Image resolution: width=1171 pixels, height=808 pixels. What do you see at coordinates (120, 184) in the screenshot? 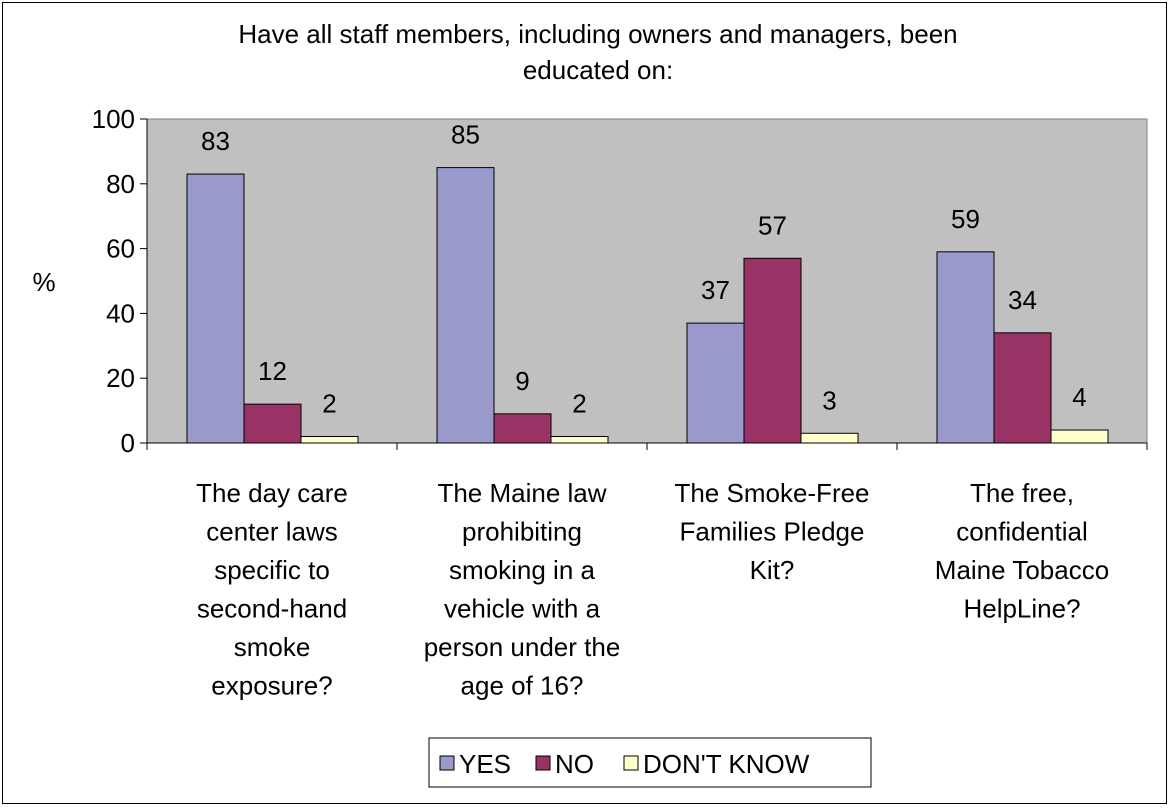
I see `y-tick-label: 80` at bounding box center [120, 184].